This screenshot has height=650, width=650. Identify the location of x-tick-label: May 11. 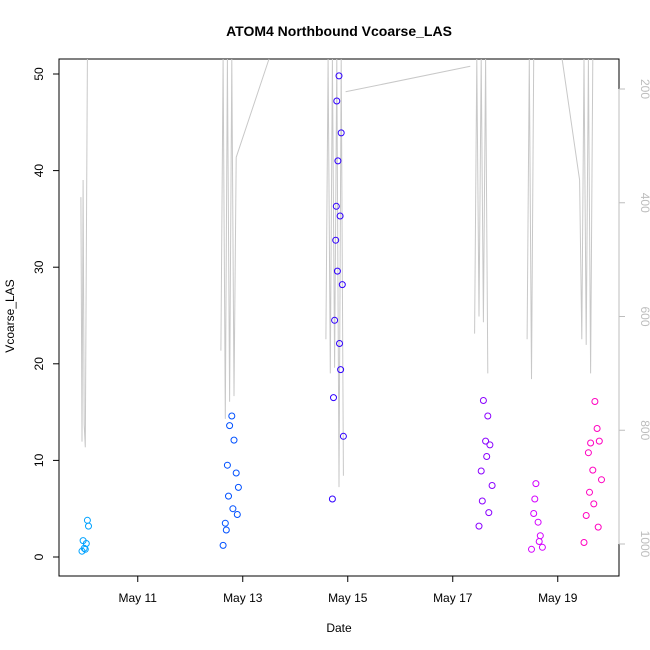
(138, 598).